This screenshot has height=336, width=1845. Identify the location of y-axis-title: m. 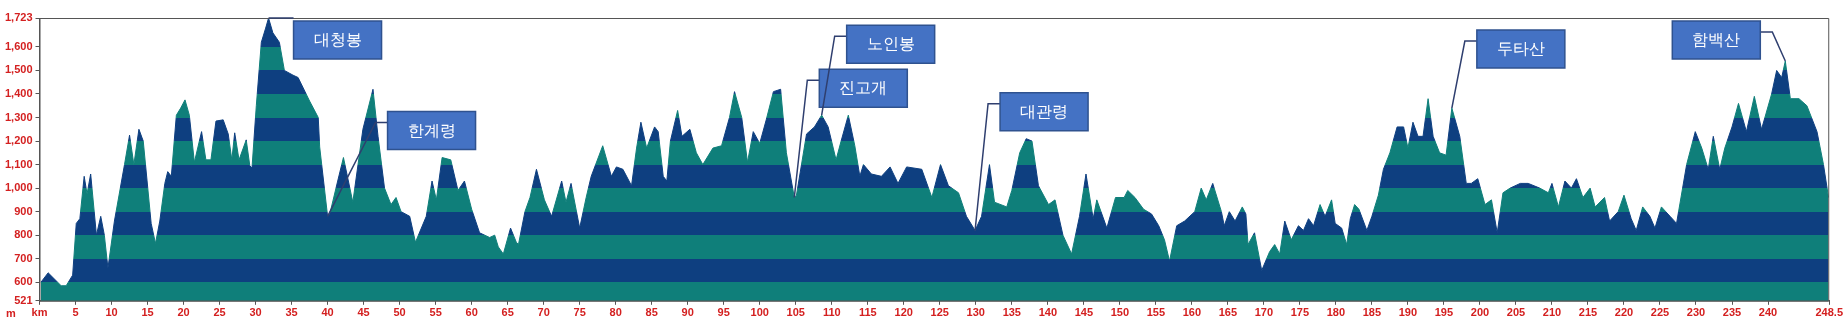
(11, 312).